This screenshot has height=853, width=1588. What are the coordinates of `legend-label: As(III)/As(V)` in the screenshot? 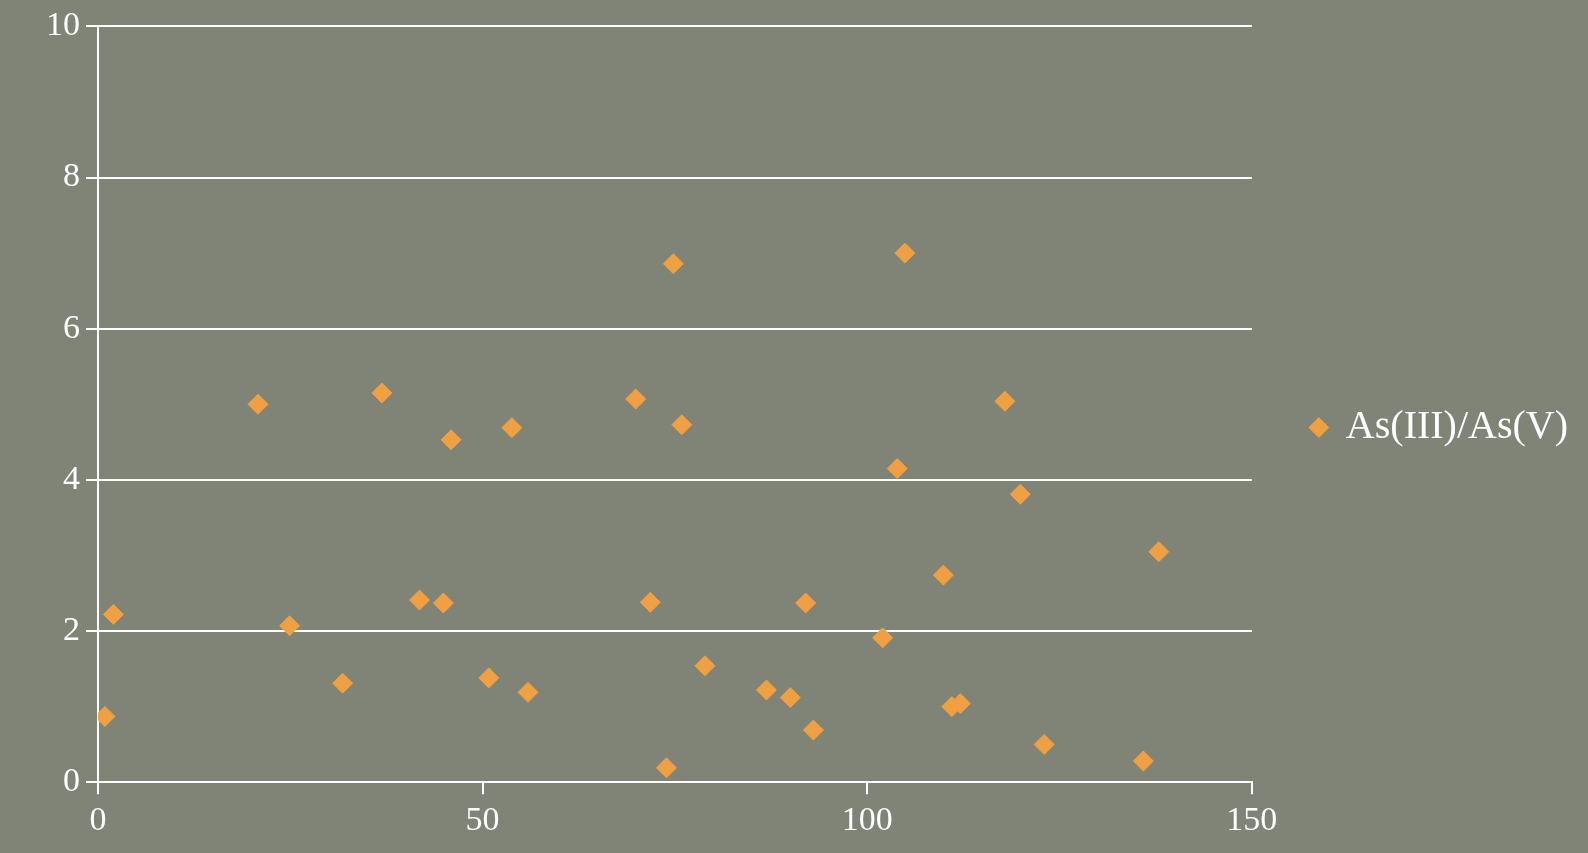 It's located at (1457, 424).